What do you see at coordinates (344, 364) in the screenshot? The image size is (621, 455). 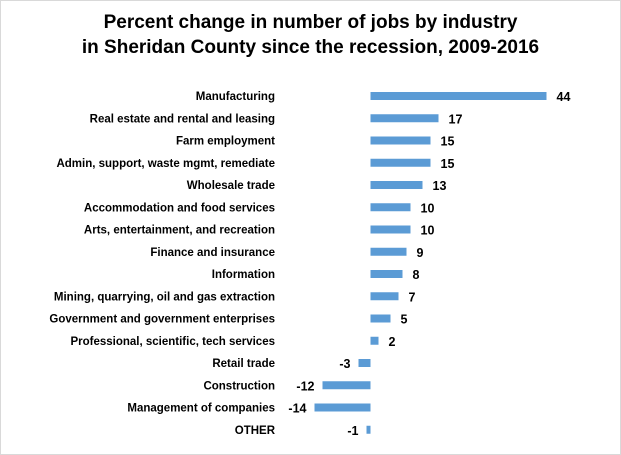 I see `data-label: -3` at bounding box center [344, 364].